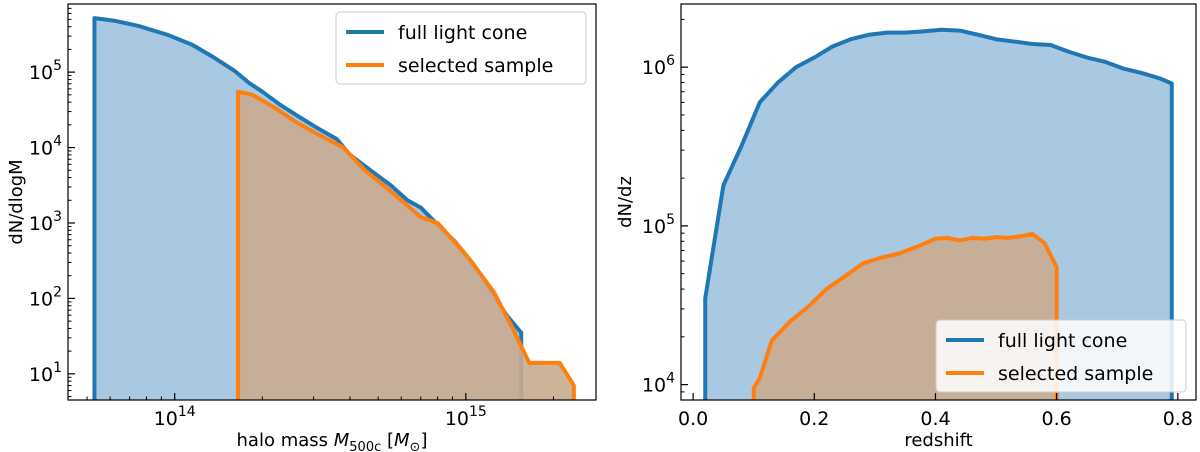  I want to click on x-axis-label-subscript: 500c, so click(365, 446).